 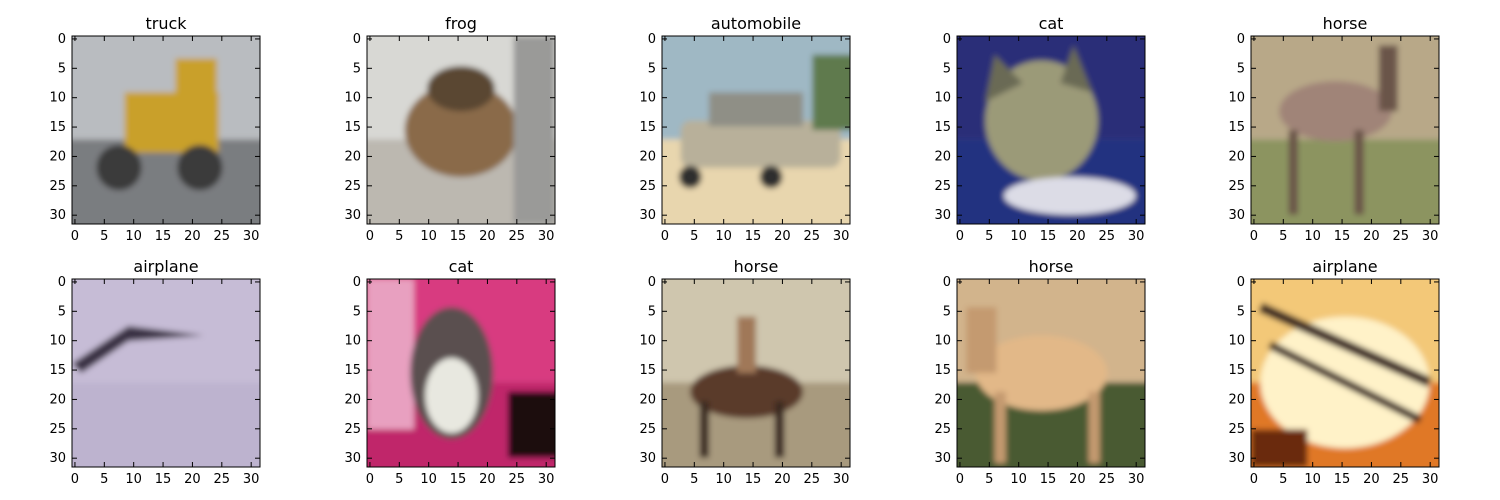 I want to click on panel-7: cat 0 0 5 5 10 10 15 15 20 20 25 25 30 30, so click(x=450, y=372).